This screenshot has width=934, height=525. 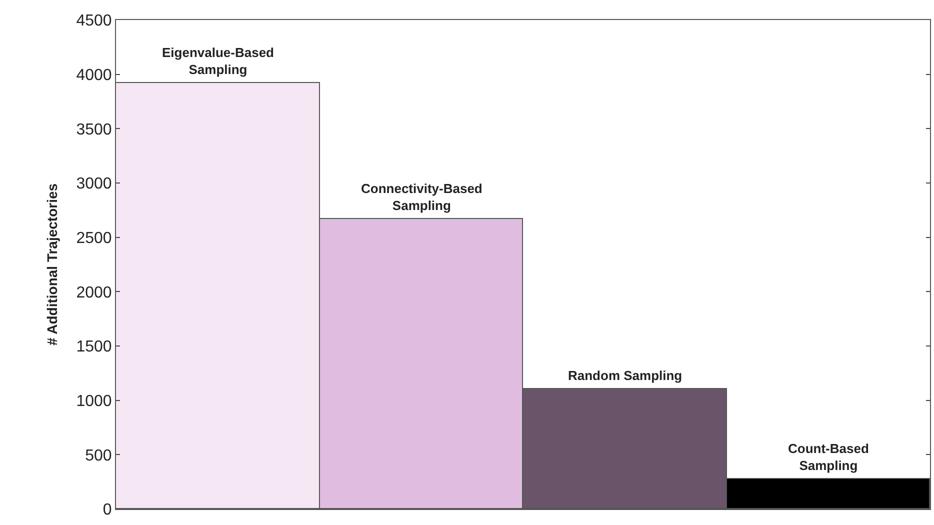 What do you see at coordinates (94, 401) in the screenshot?
I see `y-tick-label: 1000` at bounding box center [94, 401].